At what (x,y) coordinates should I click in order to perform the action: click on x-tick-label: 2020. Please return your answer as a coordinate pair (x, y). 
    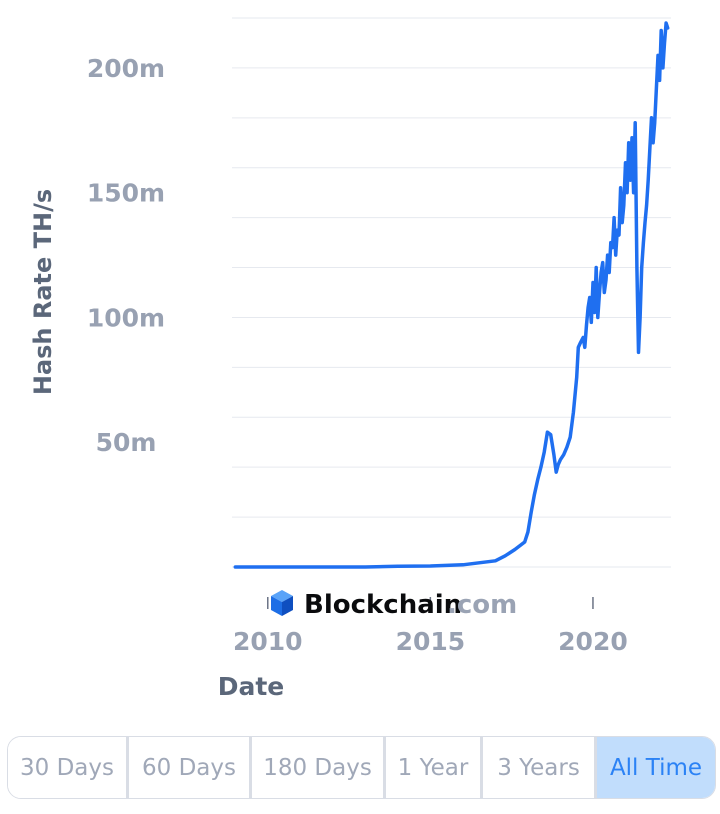
    Looking at the image, I should click on (593, 641).